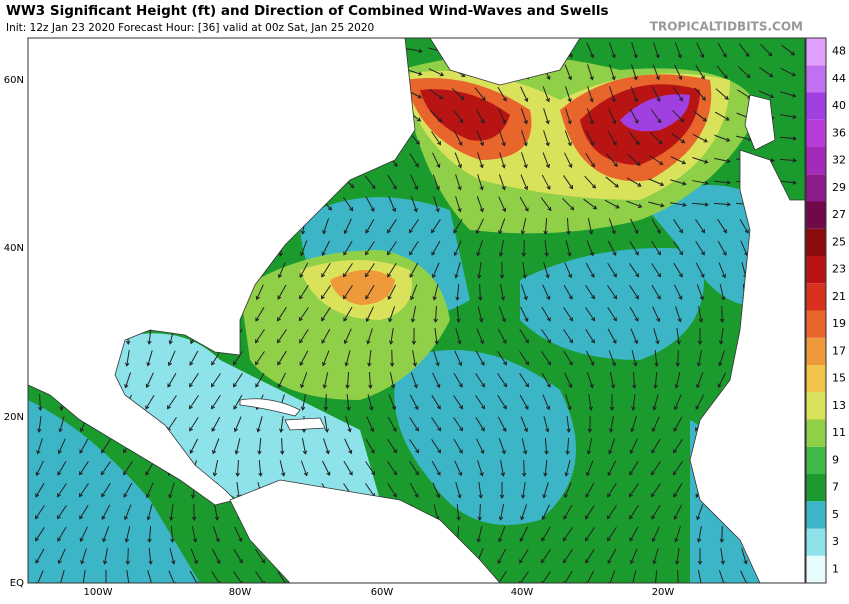  What do you see at coordinates (835, 514) in the screenshot?
I see `colorbar-label: 5` at bounding box center [835, 514].